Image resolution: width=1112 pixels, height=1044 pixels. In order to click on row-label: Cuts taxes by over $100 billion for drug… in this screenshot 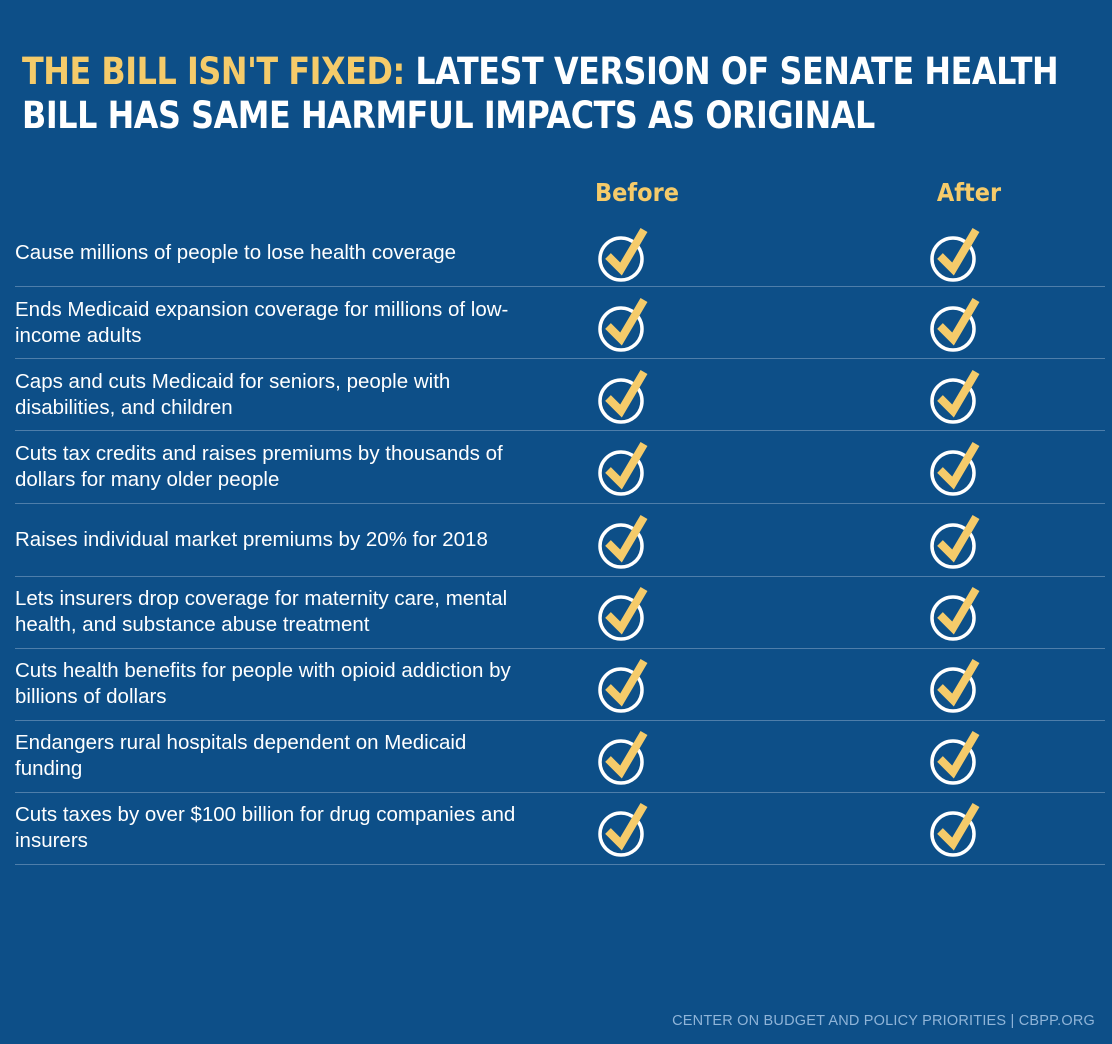, I will do `click(265, 827)`.